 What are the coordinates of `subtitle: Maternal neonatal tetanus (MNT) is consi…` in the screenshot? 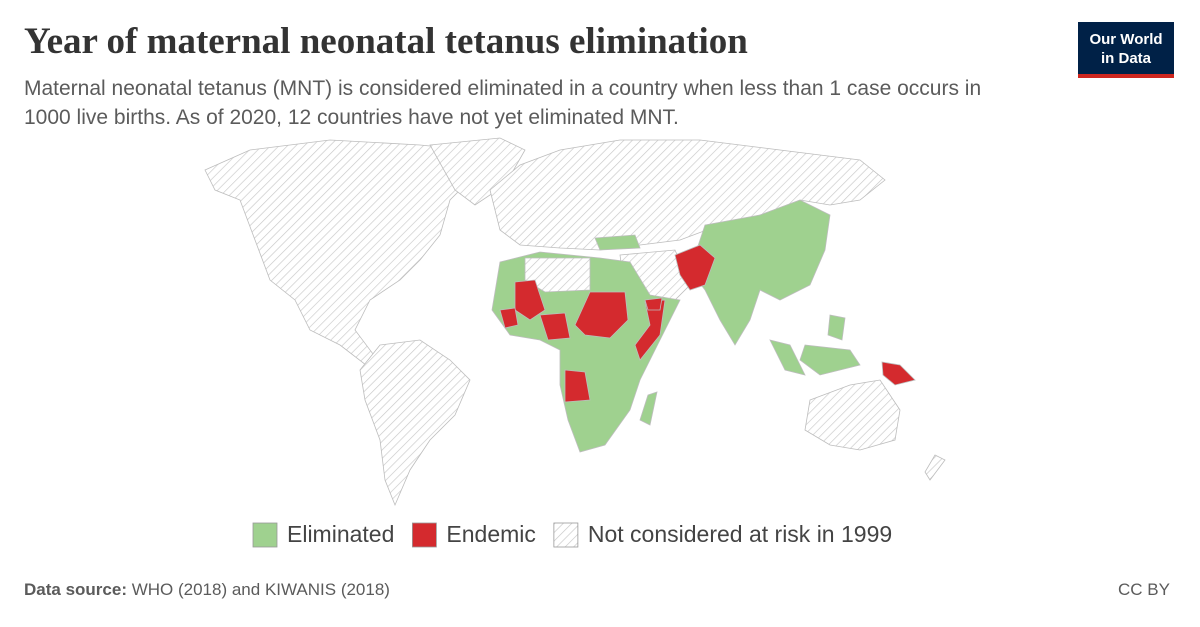 It's located at (503, 103).